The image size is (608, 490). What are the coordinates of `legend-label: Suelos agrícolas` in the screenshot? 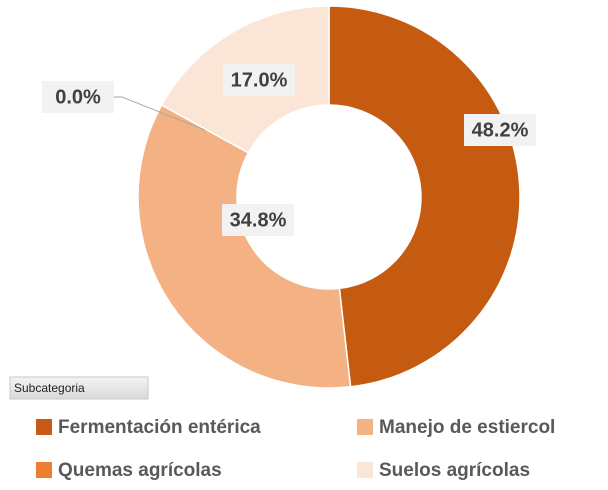 It's located at (454, 470).